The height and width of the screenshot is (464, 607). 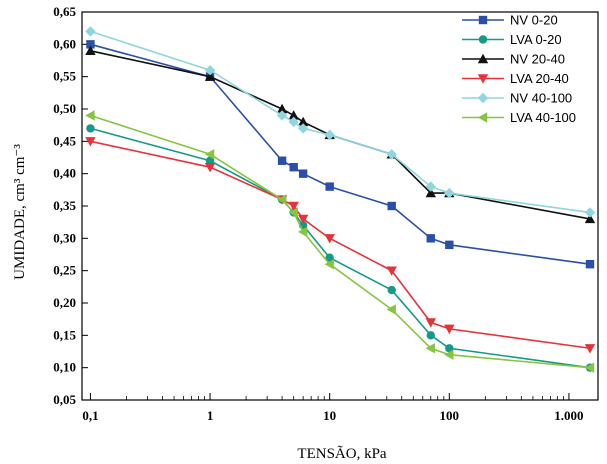 I want to click on legend-item: LVA 40-100, so click(x=519, y=117).